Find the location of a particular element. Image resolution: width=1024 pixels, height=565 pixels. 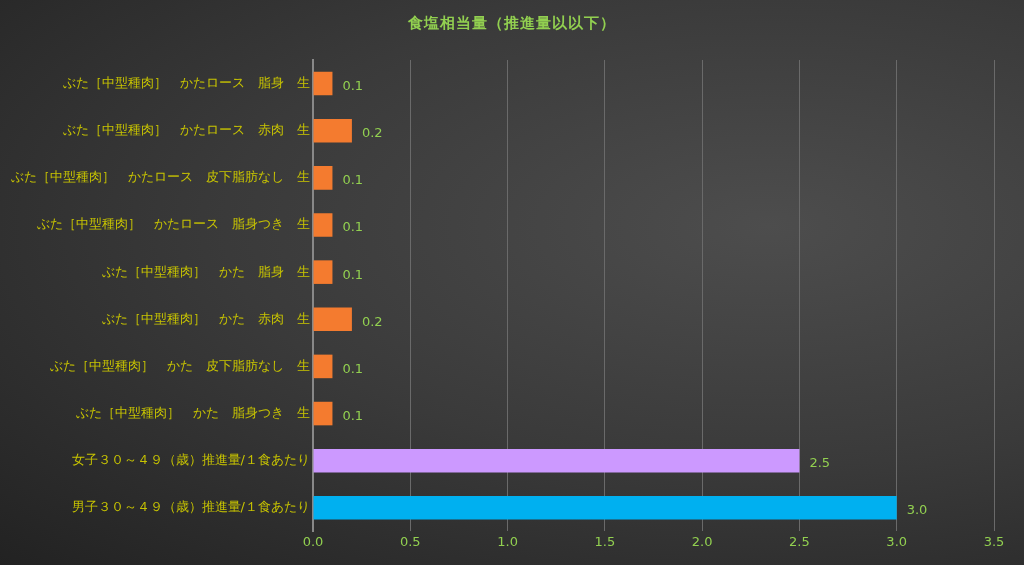

x-tick-label: 0.5 is located at coordinates (410, 541).